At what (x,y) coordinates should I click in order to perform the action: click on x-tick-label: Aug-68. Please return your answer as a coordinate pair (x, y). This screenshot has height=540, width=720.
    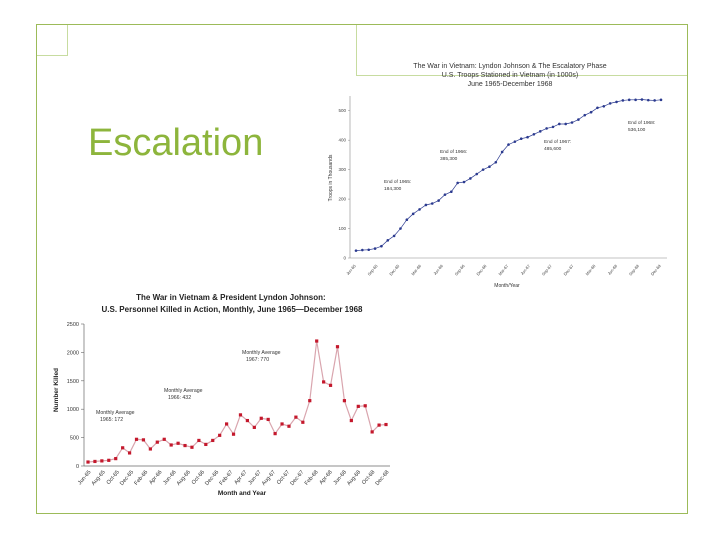
    Looking at the image, I should click on (354, 477).